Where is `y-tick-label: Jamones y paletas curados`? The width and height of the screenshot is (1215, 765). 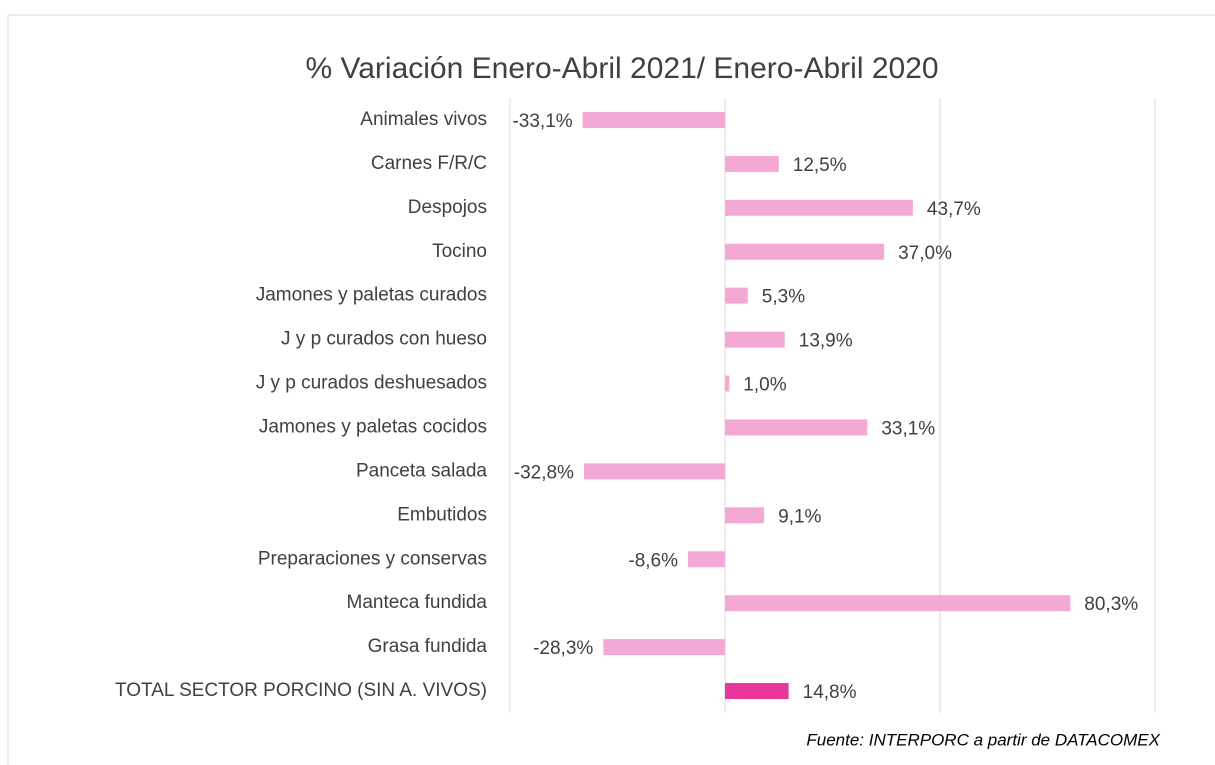 y-tick-label: Jamones y paletas curados is located at coordinates (371, 295).